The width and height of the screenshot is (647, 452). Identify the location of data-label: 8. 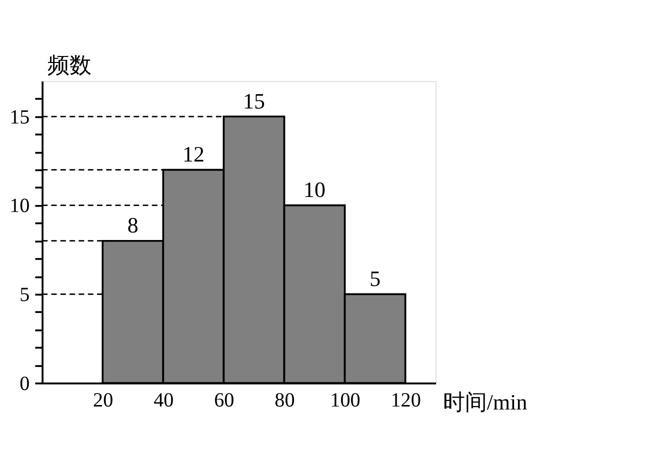
(132, 225).